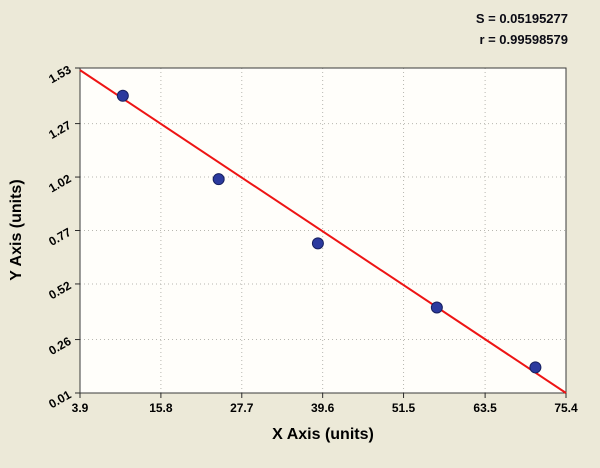  Describe the element at coordinates (60, 183) in the screenshot. I see `y-tick-label: 1.02` at that location.